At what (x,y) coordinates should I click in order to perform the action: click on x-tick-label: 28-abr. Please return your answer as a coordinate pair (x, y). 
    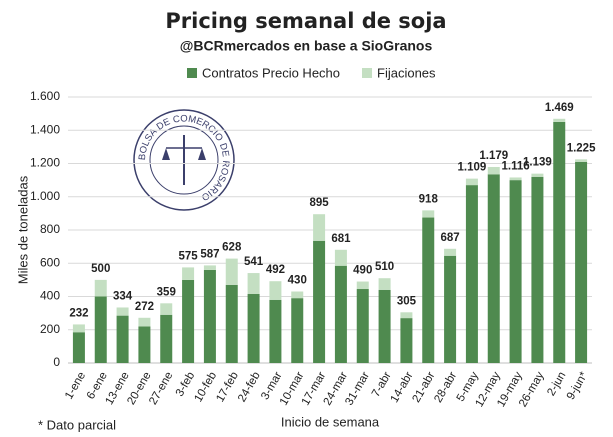
    Looking at the image, I should click on (445, 387).